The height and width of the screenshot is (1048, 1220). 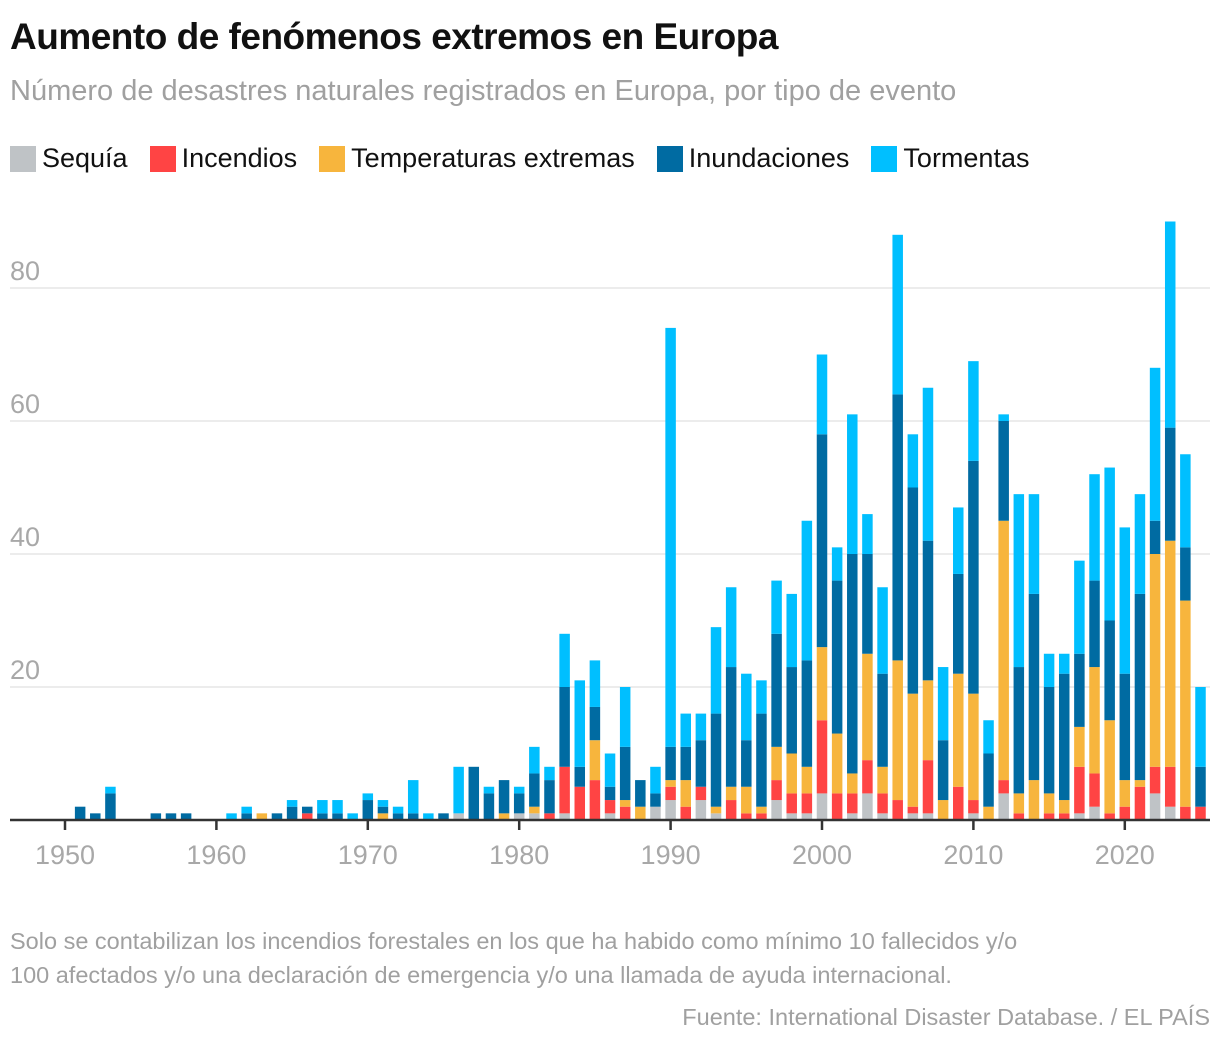 What do you see at coordinates (884, 158) in the screenshot?
I see `legend-swatch` at bounding box center [884, 158].